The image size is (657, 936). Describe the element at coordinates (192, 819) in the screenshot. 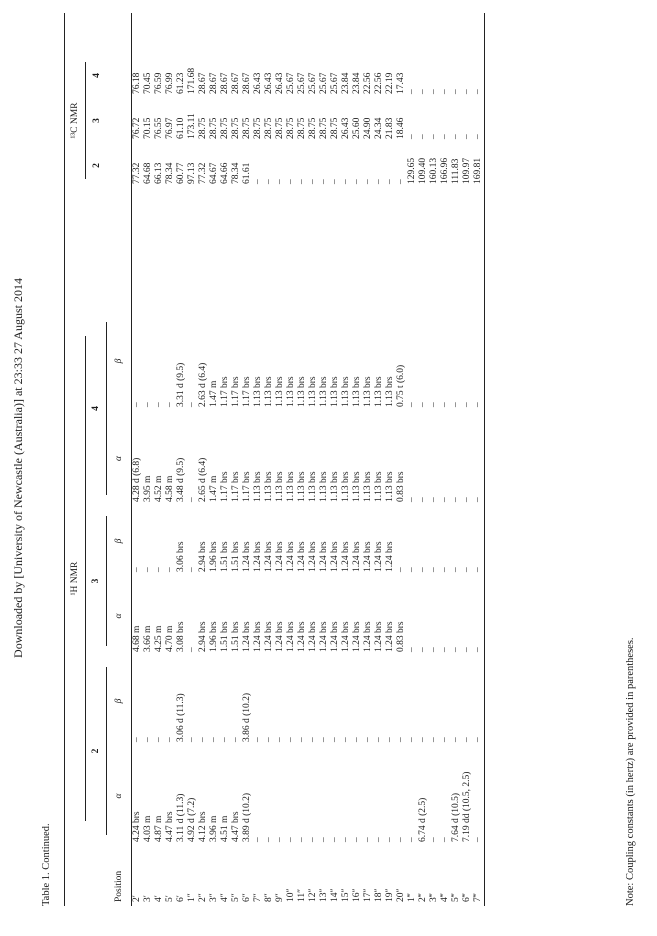

I see `h-shift-cell: 4.92 d (7.2)` at that location.